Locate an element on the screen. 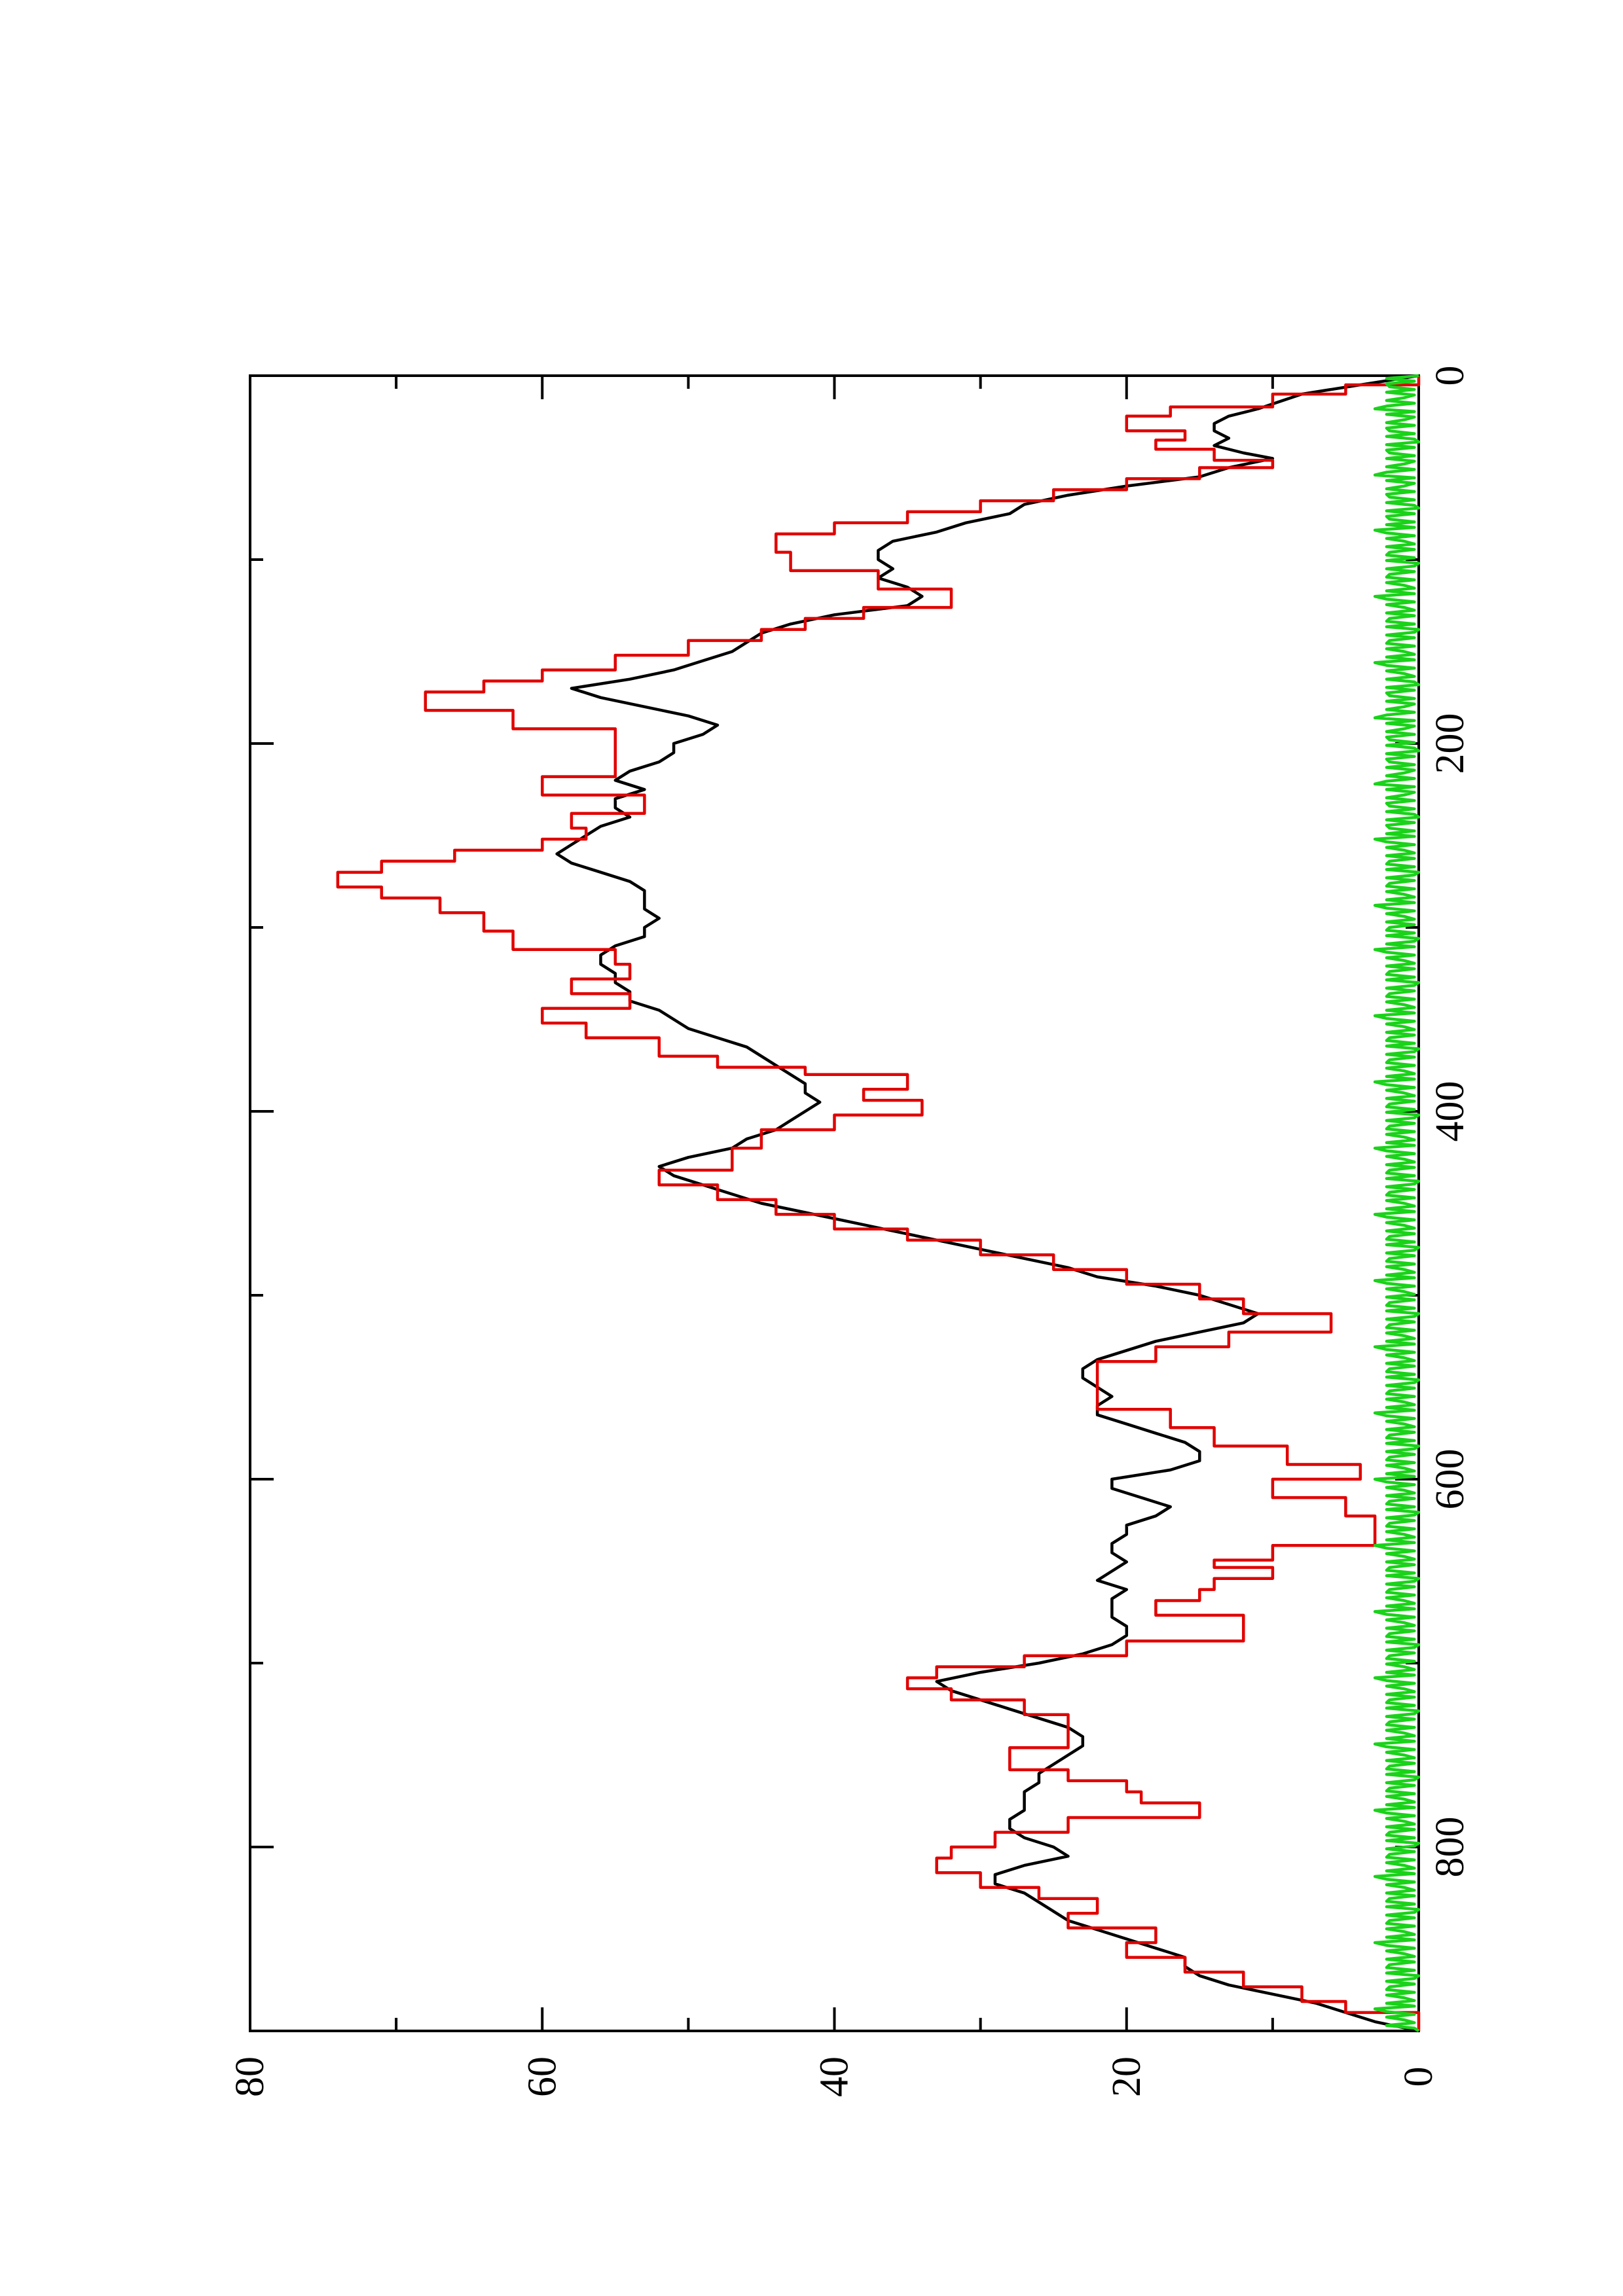  series-green-noise-line is located at coordinates (1397, 1203).